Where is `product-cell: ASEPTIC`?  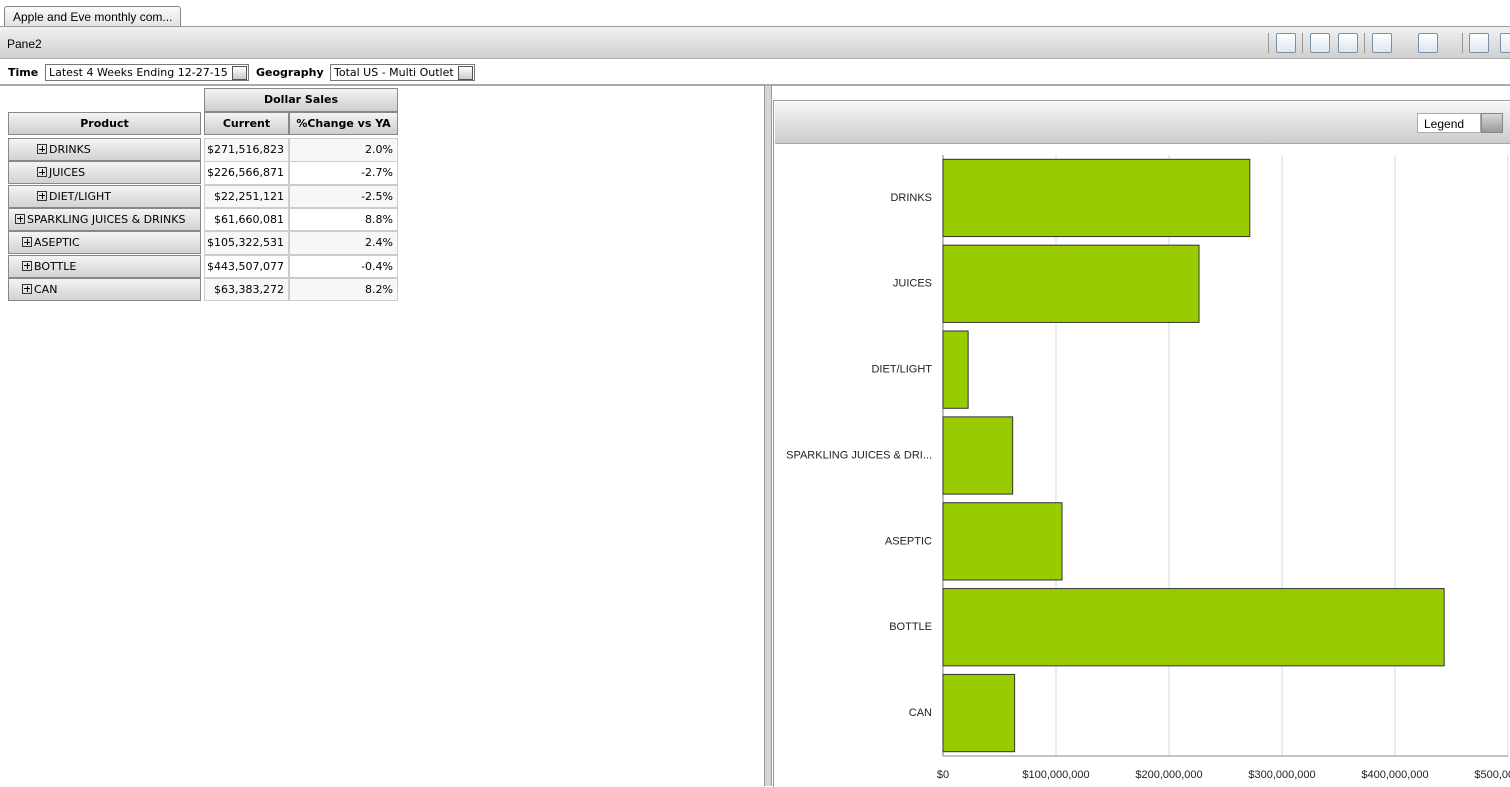
product-cell: ASEPTIC is located at coordinates (104, 243).